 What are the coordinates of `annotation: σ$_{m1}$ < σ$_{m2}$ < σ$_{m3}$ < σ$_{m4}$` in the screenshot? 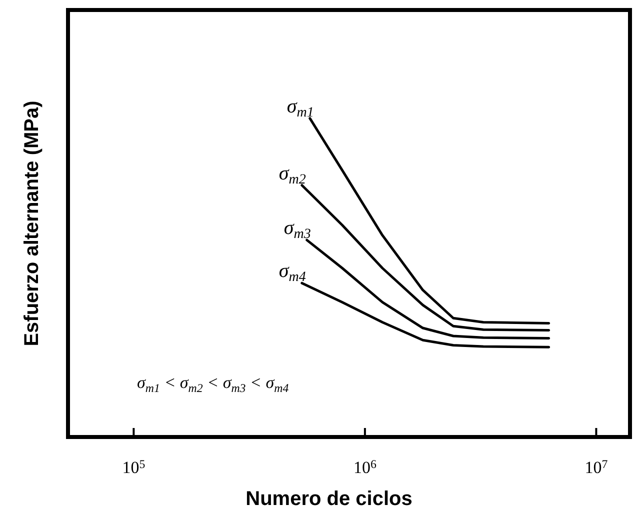 It's located at (213, 384).